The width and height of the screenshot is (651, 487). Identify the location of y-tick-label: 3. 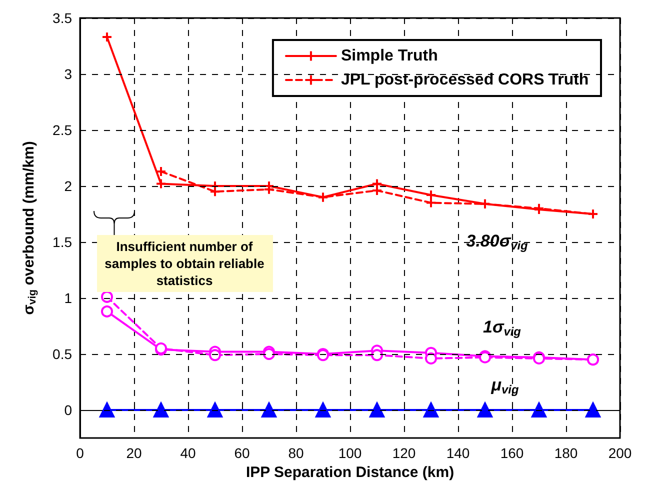
(68, 74).